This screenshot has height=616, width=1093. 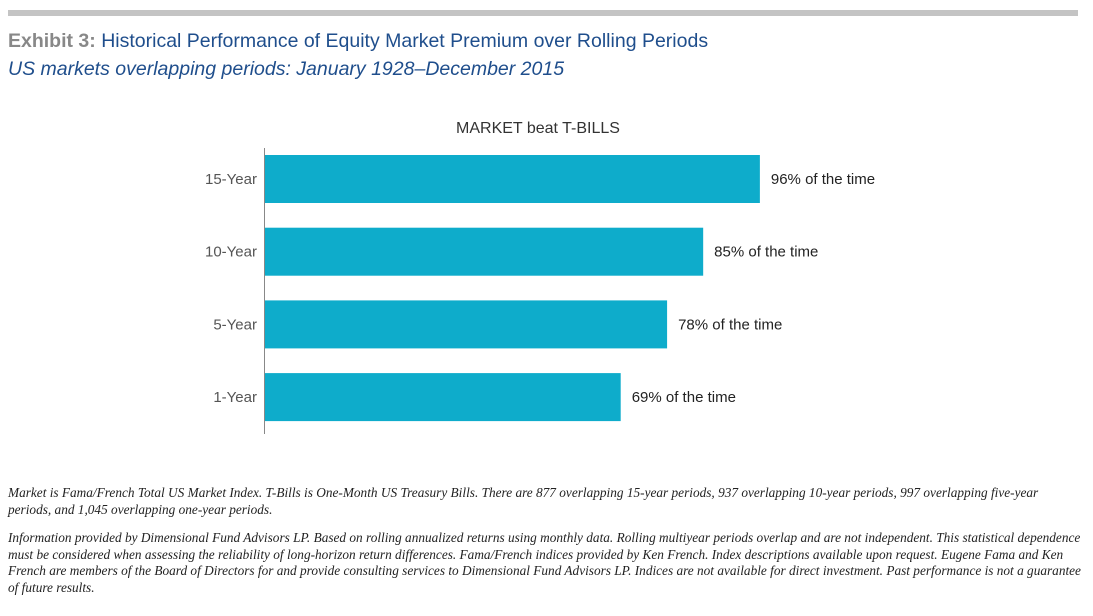 What do you see at coordinates (684, 397) in the screenshot?
I see `data-label: 69% of the time` at bounding box center [684, 397].